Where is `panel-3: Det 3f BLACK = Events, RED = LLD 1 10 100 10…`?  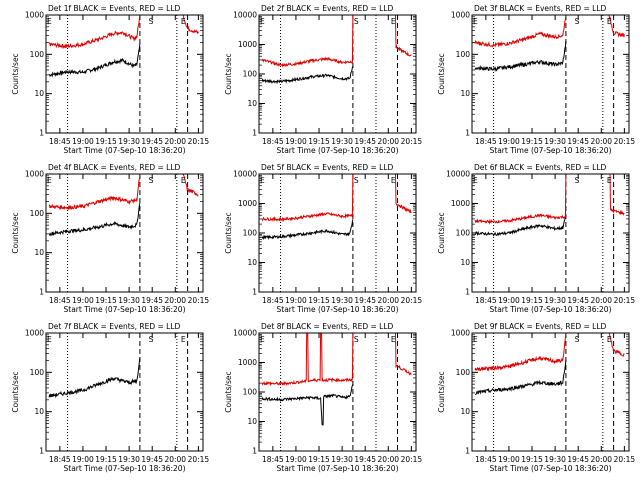
panel-3: Det 3f BLACK = Events, RED = LLD 1 10 100 10… is located at coordinates (536, 79).